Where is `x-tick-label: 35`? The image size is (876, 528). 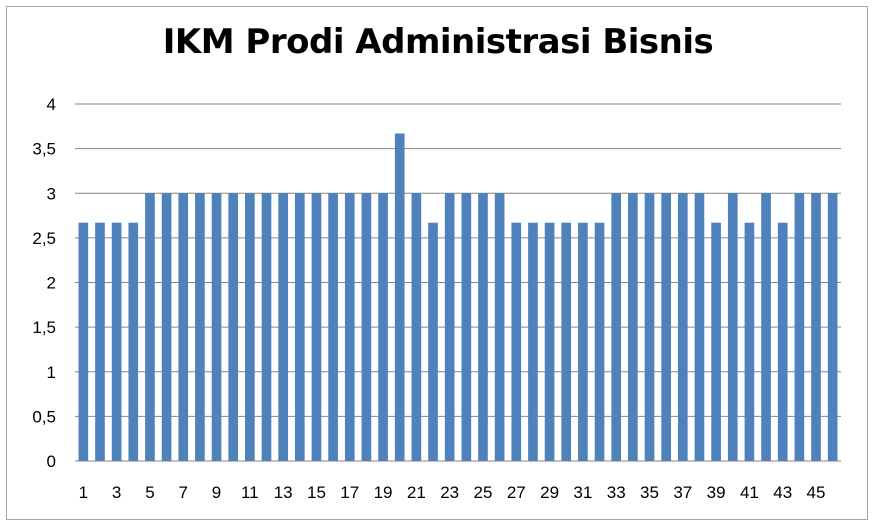 x-tick-label: 35 is located at coordinates (649, 492).